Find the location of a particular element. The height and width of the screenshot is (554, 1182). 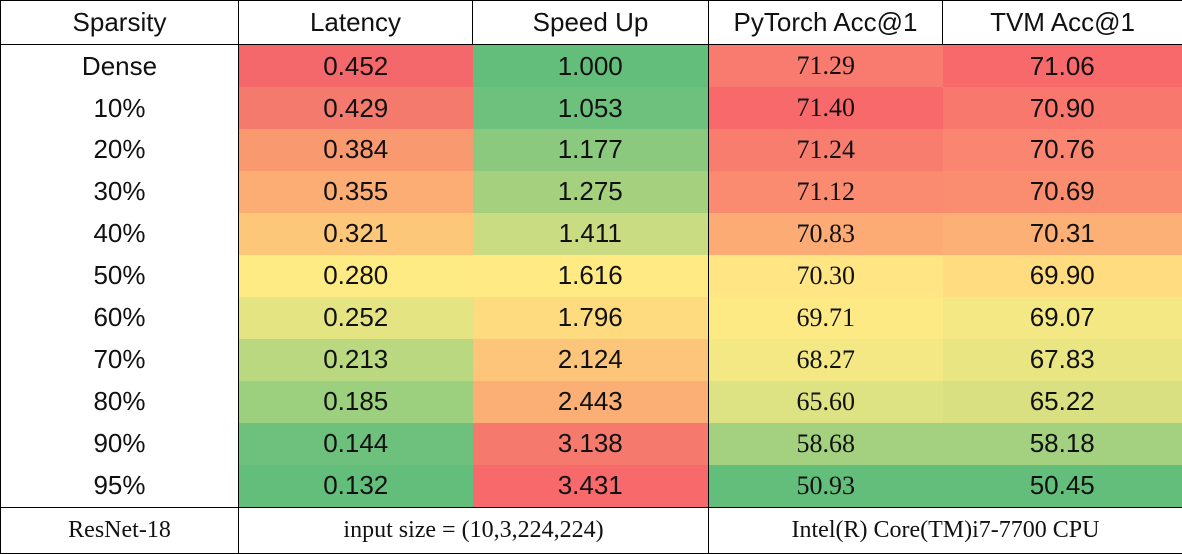

speedup-cell: 1.796 is located at coordinates (590, 317).